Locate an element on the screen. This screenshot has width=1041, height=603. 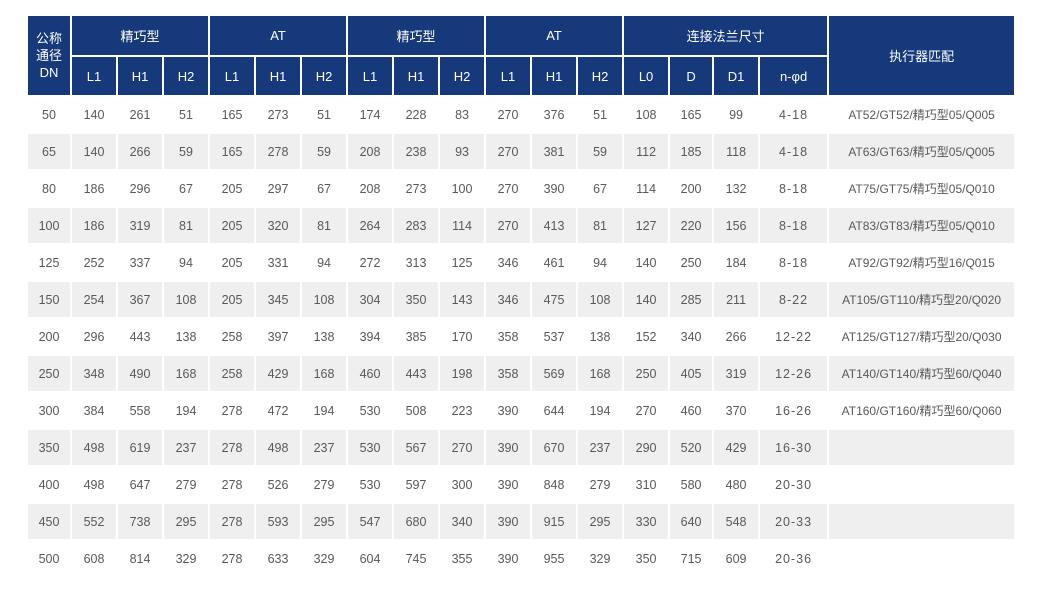
value-cell: 112 is located at coordinates (646, 151).